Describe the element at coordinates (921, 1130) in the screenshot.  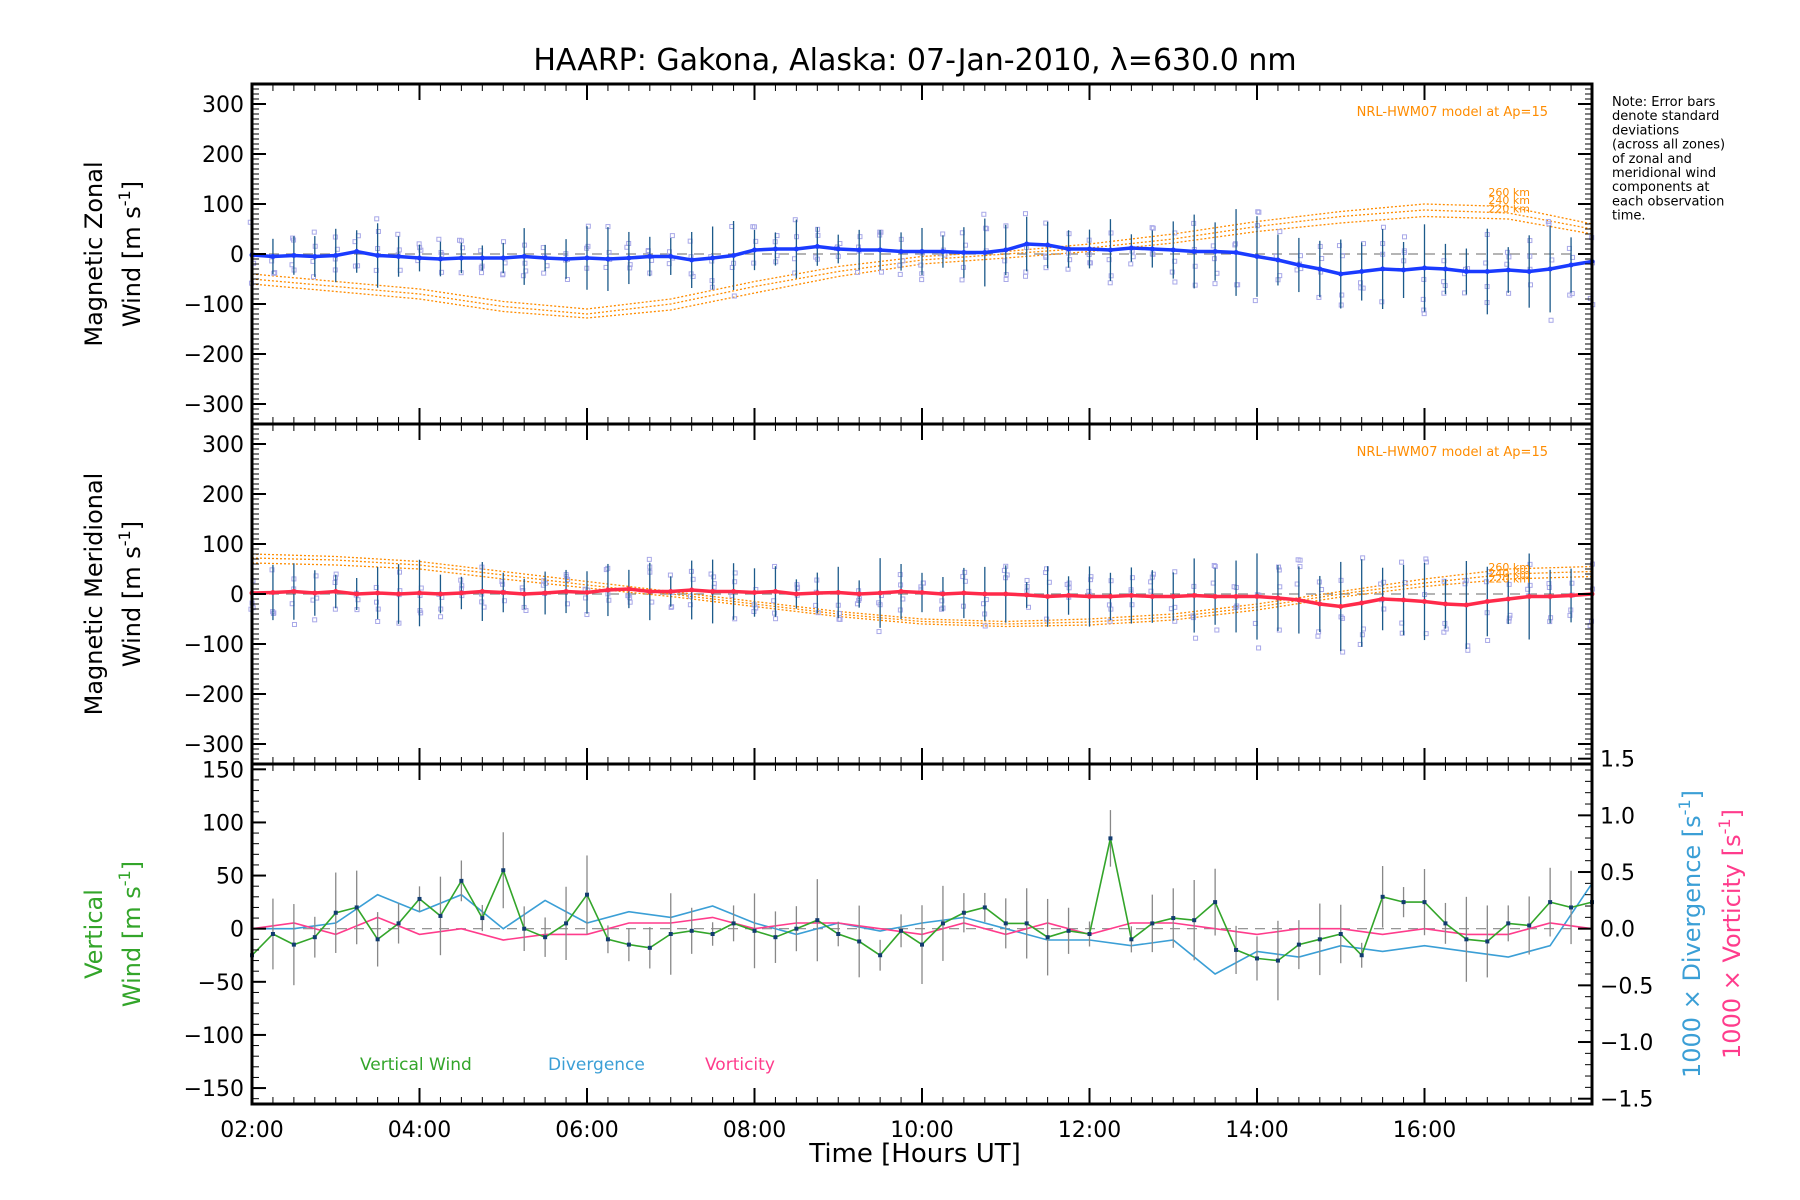
I see `x-tick-label: 10:00` at that location.